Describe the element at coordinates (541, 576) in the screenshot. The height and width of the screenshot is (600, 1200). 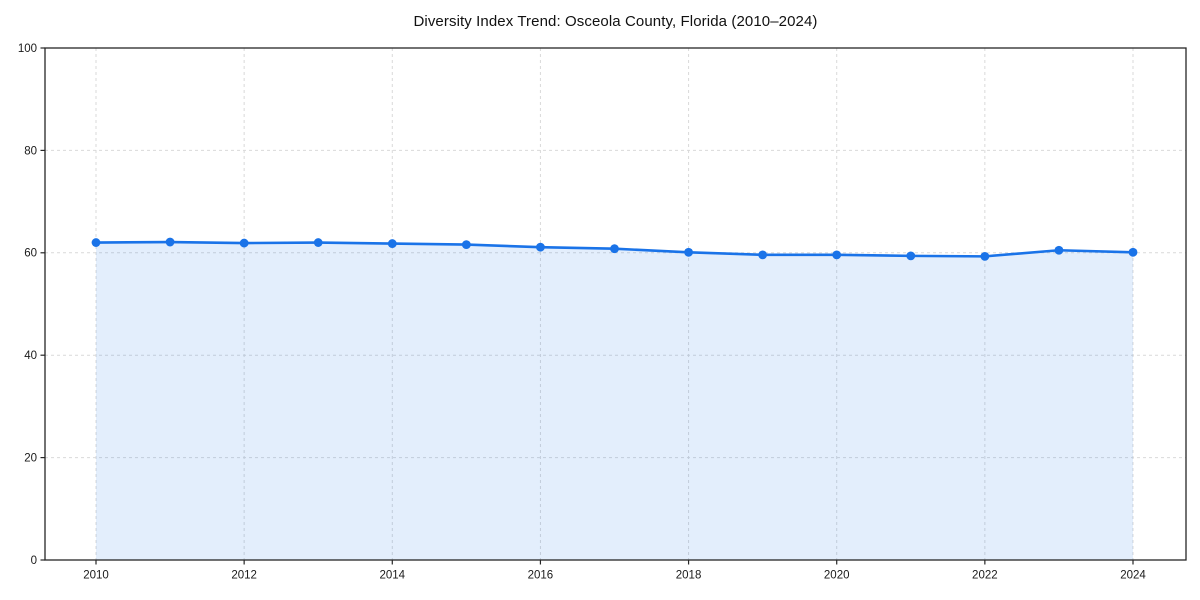
I see `x-tick-label-2016: 2016` at that location.